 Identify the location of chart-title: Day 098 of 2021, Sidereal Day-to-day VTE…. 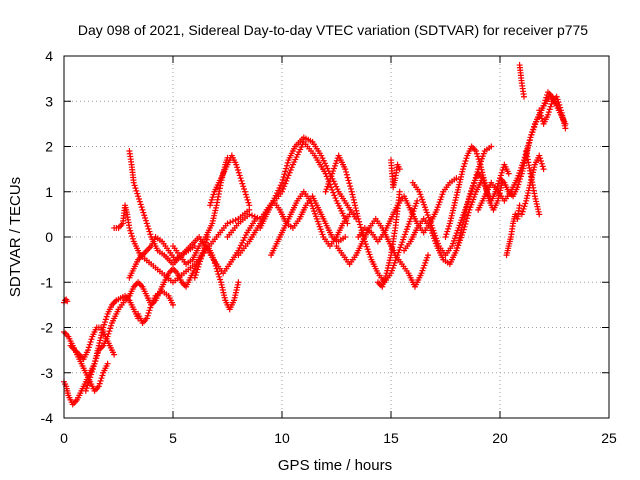
(333, 30).